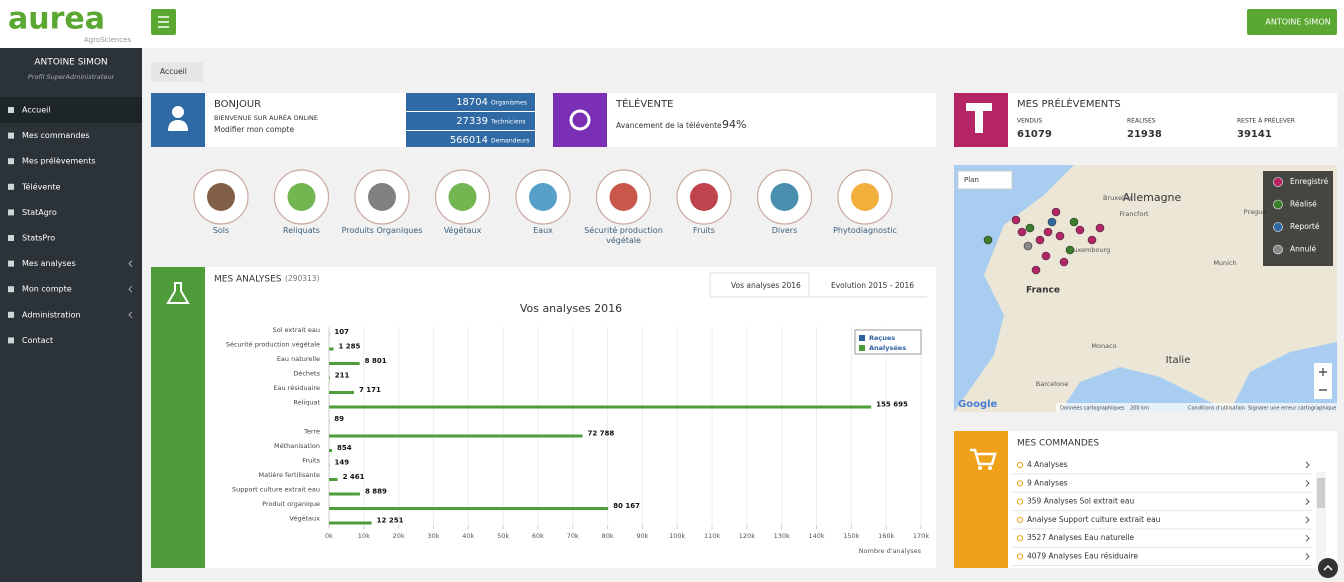 The width and height of the screenshot is (1344, 582). What do you see at coordinates (1292, 22) in the screenshot?
I see `user-button` at bounding box center [1292, 22].